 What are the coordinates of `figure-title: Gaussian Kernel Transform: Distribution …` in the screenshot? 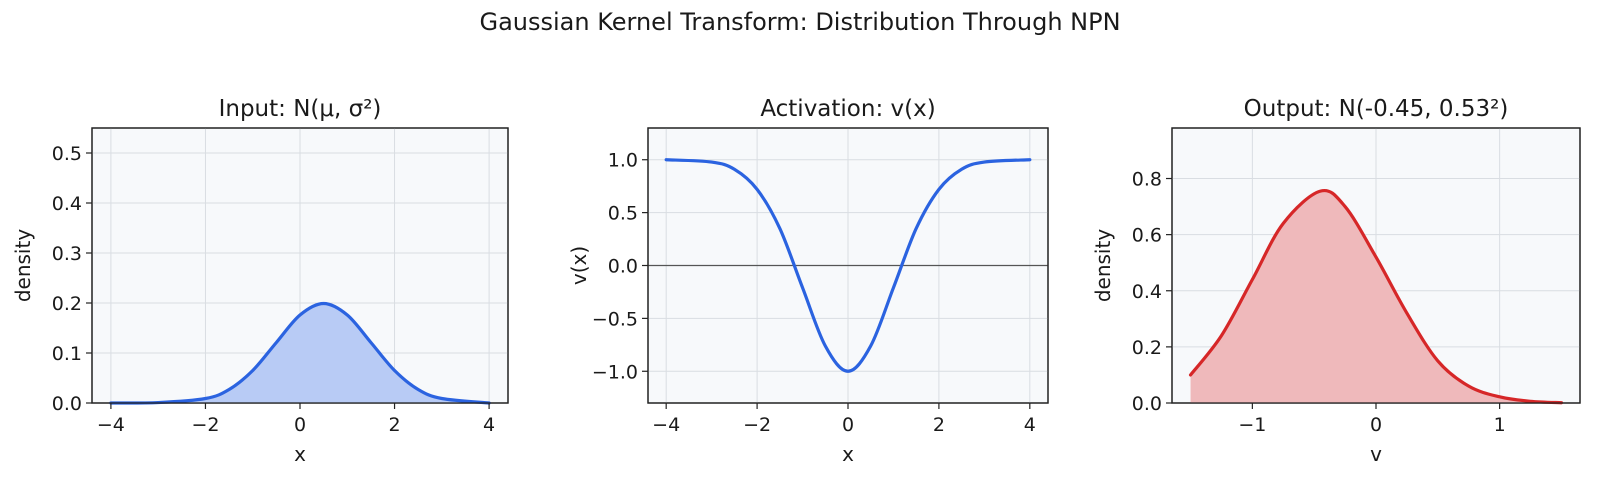 It's located at (800, 22).